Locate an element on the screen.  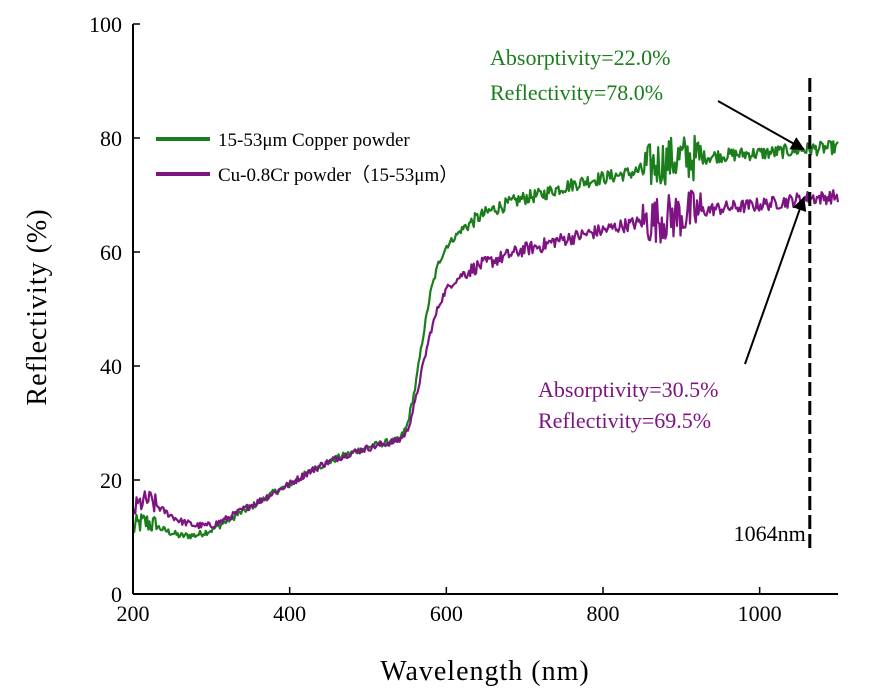
legend-label-1: 15-53μm Copper powder is located at coordinates (314, 140).